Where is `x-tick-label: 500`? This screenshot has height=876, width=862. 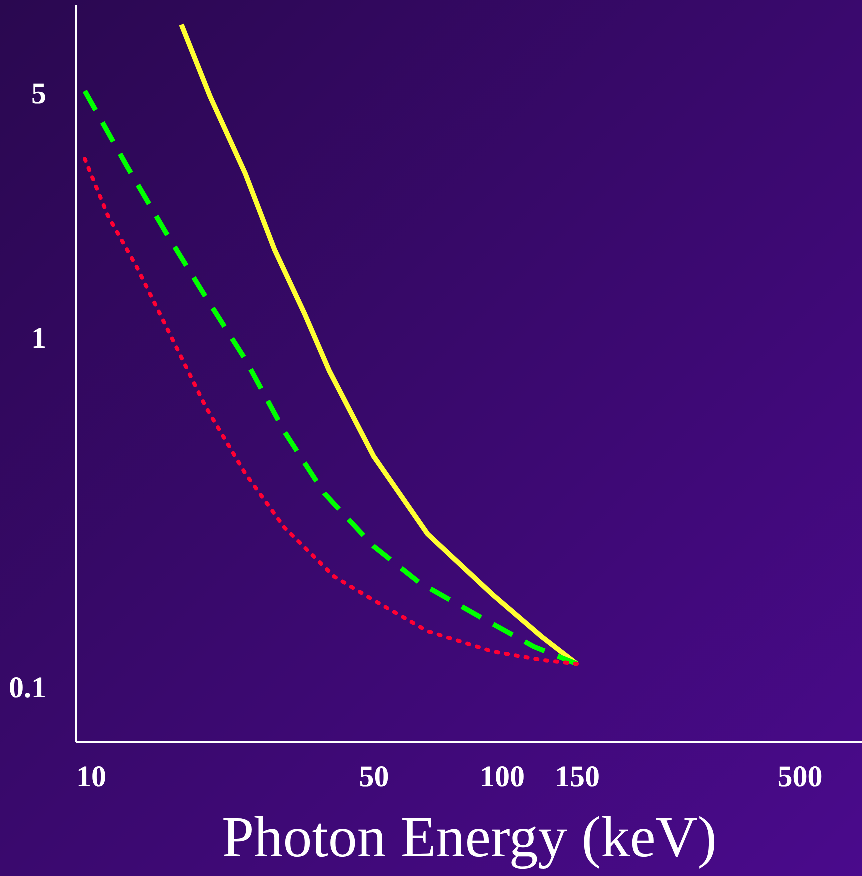
x-tick-label: 500 is located at coordinates (800, 777).